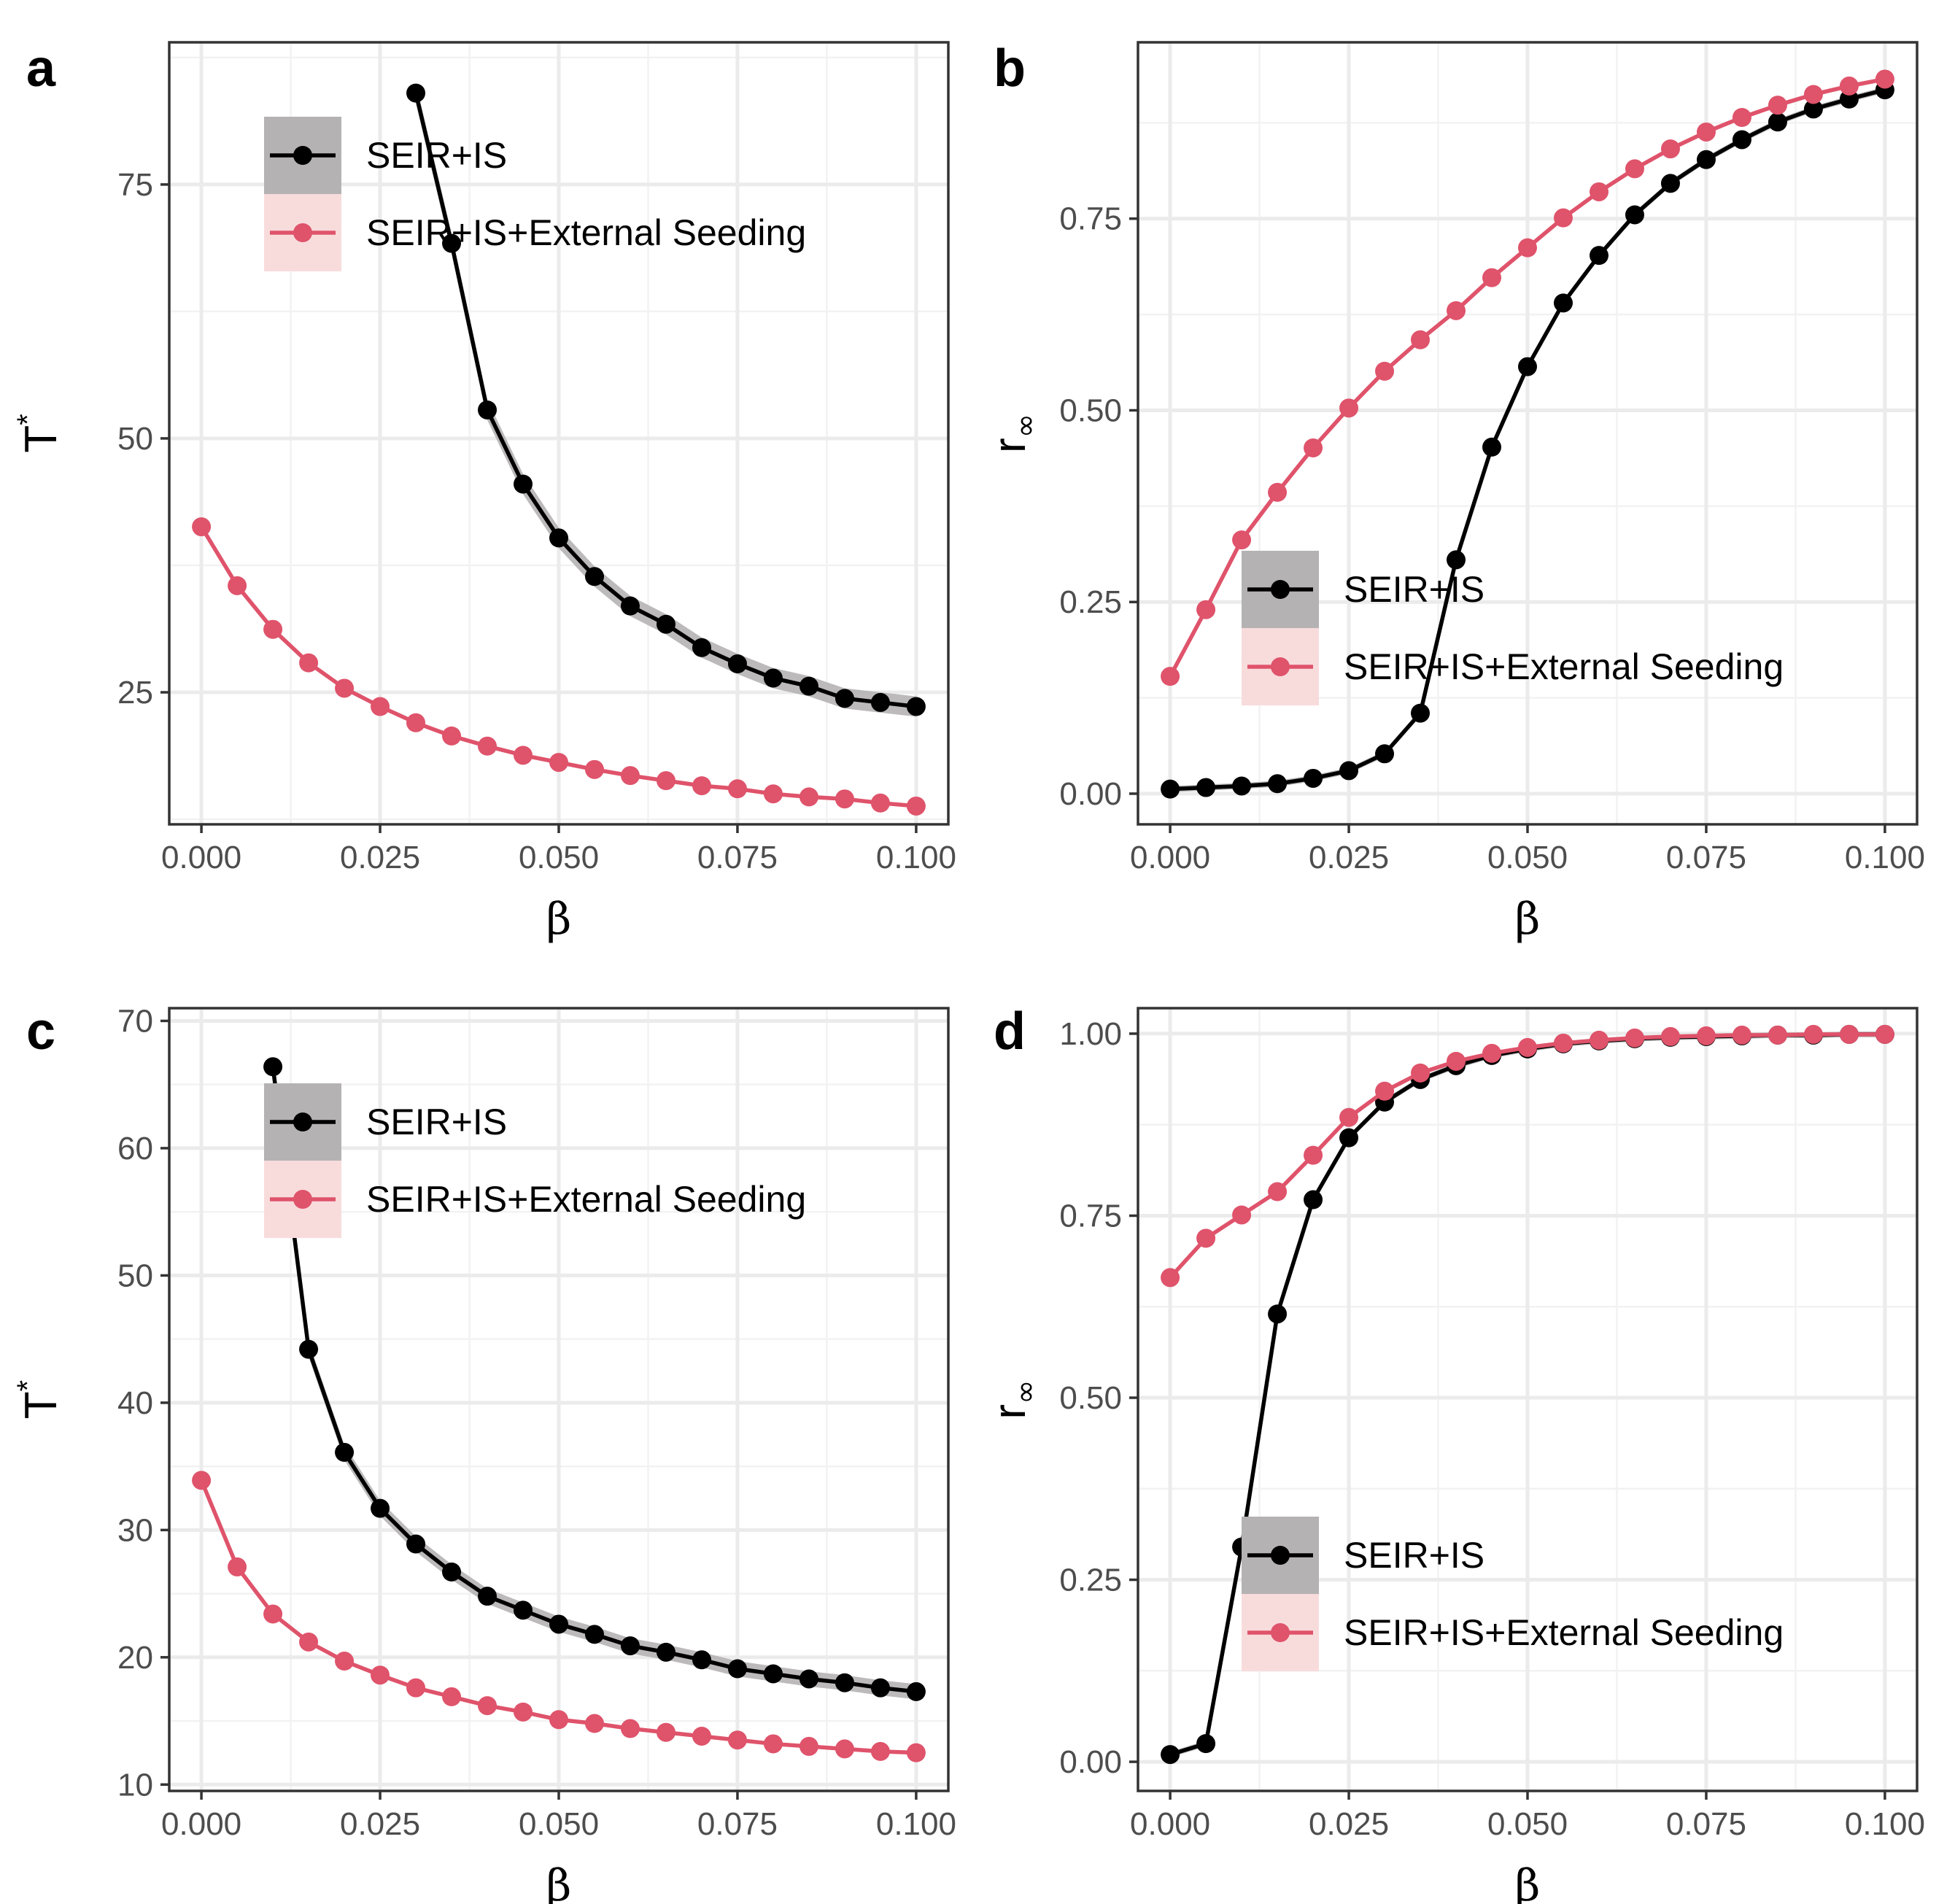 This screenshot has width=1955, height=1904. What do you see at coordinates (586, 233) in the screenshot?
I see `panel-a-legend-label: SEIR+IS+External Seeding` at bounding box center [586, 233].